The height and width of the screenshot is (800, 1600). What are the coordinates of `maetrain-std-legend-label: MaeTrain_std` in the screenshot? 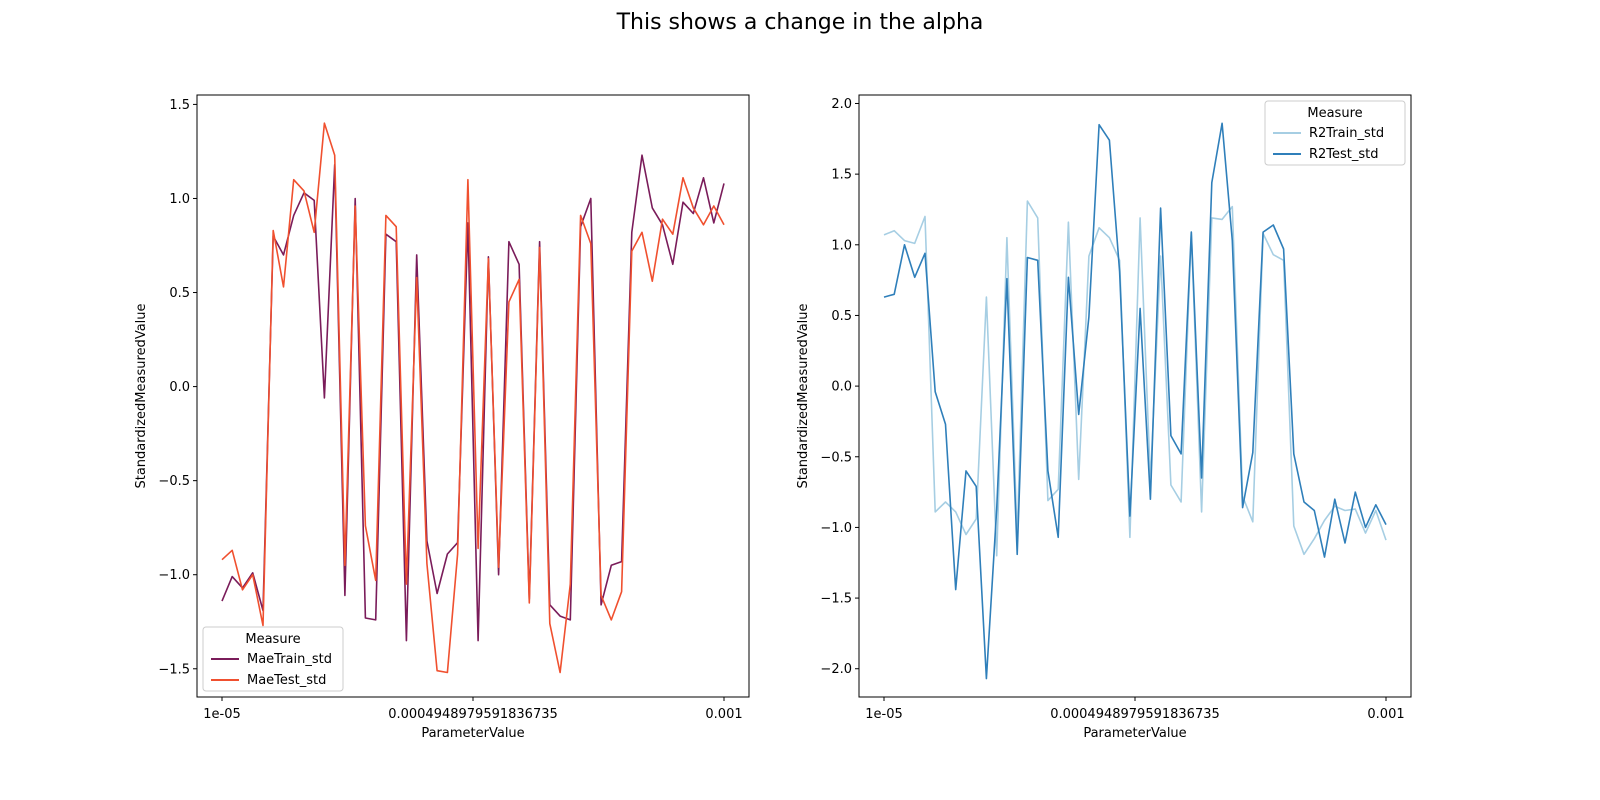 It's located at (289, 659).